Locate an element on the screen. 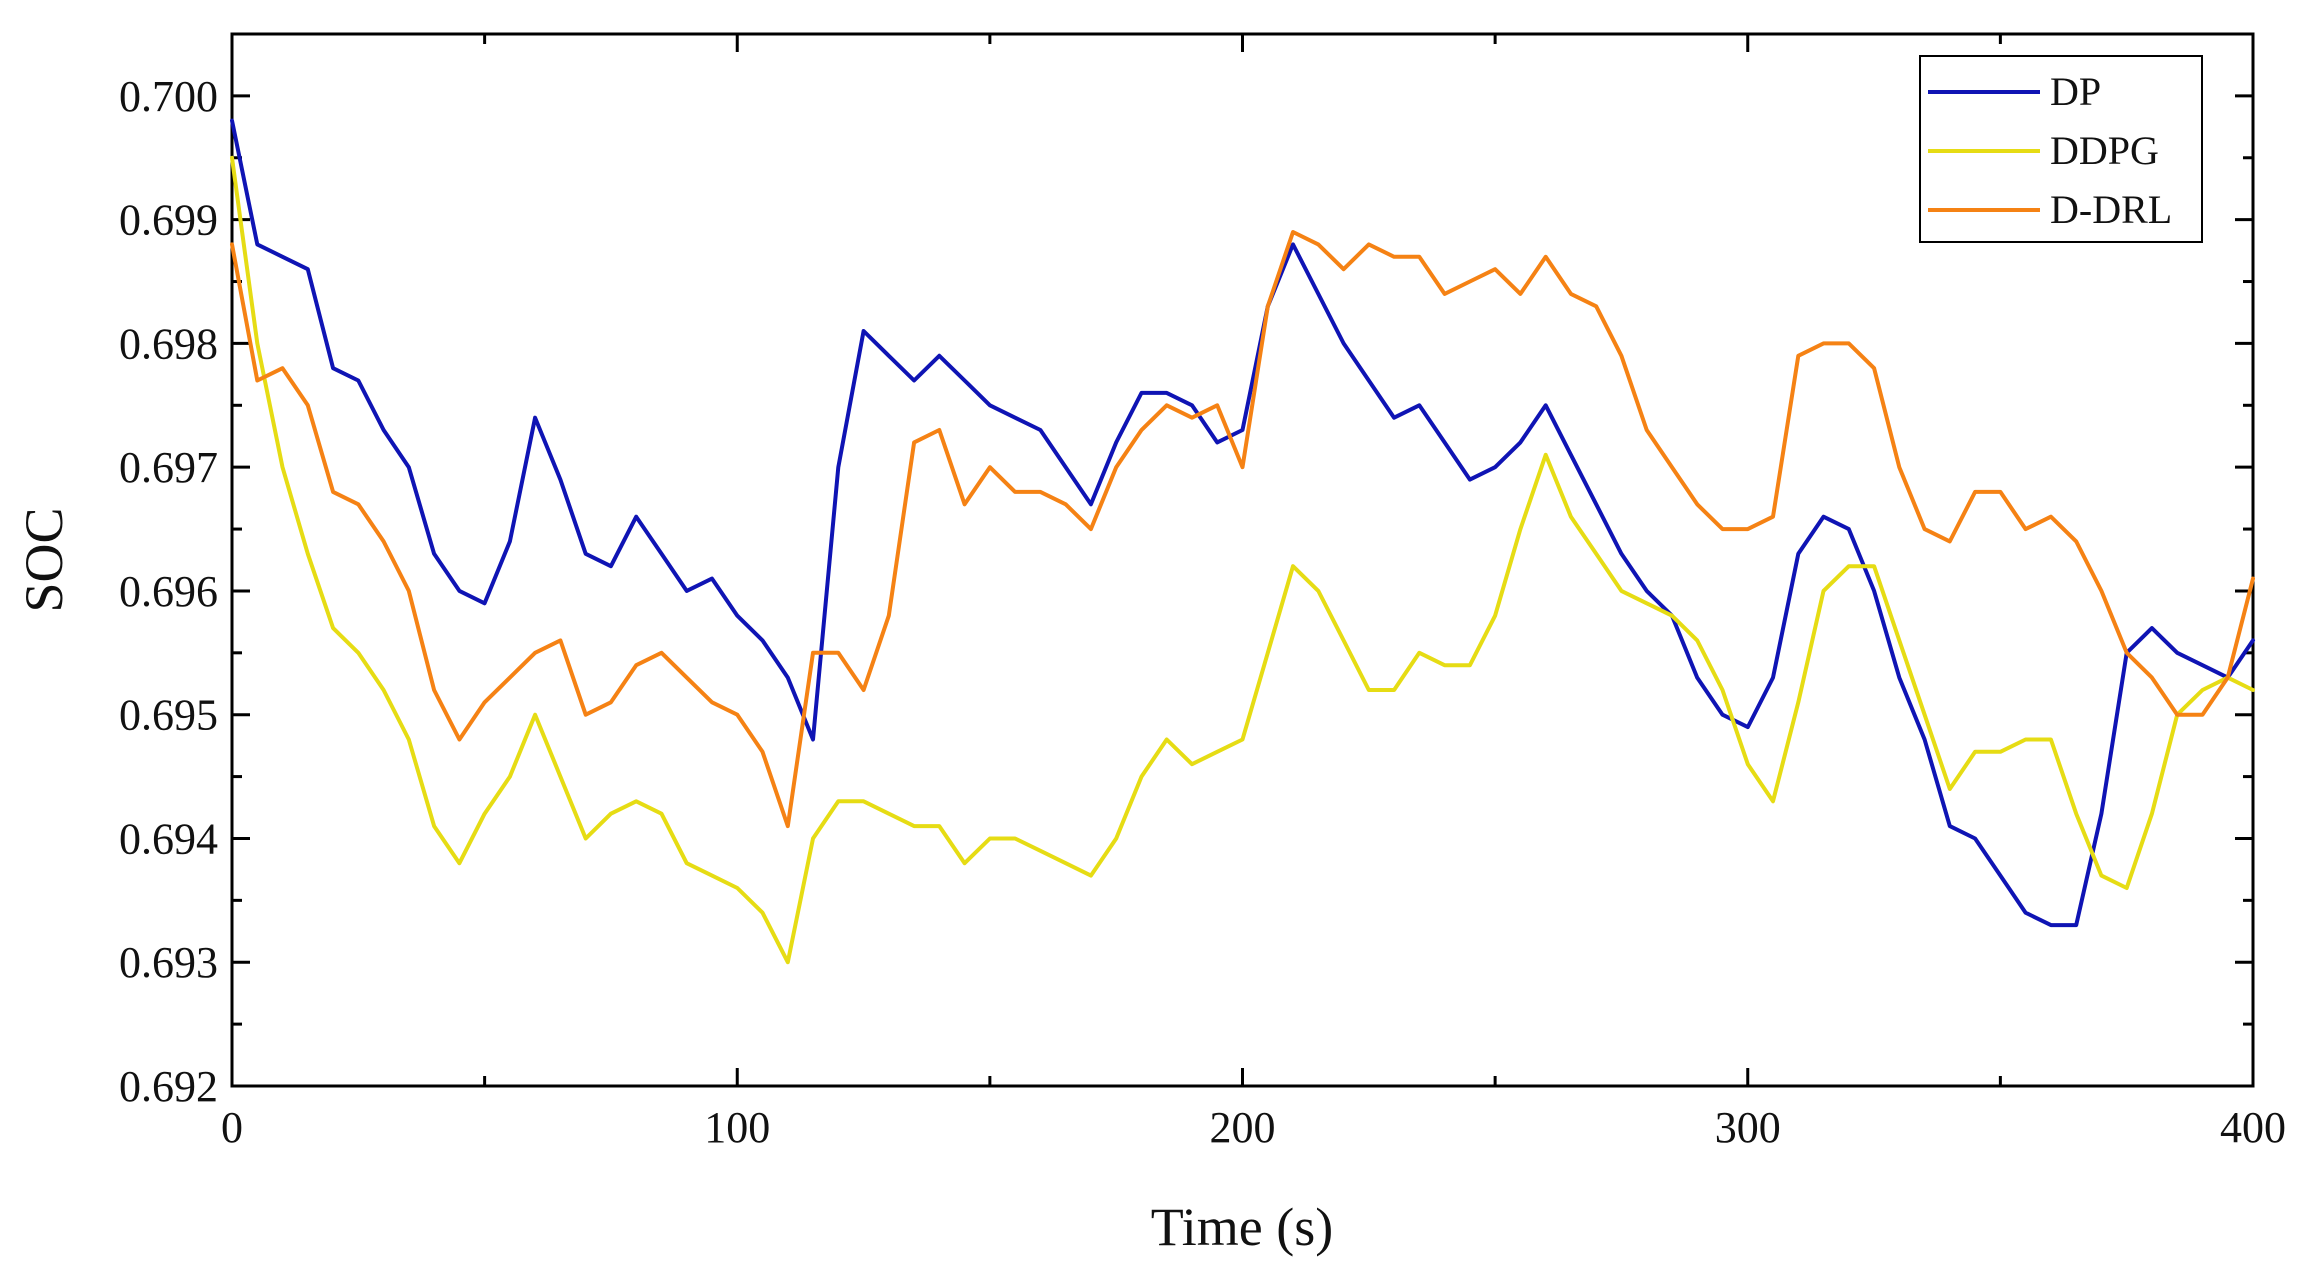 This screenshot has width=2313, height=1275. x-tick-label: 0 is located at coordinates (232, 1127).